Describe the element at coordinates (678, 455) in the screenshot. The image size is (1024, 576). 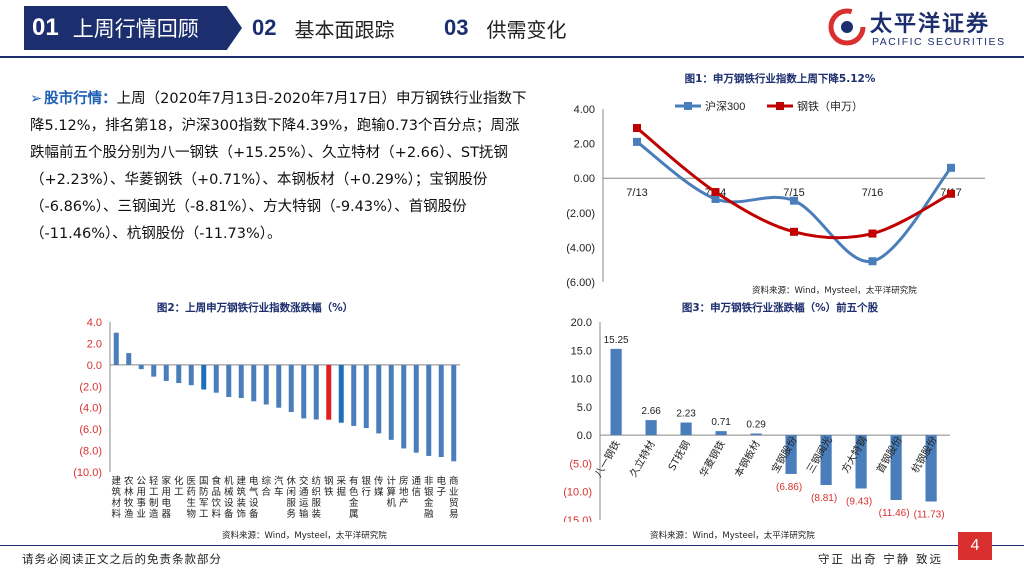
I see `x-tick-label: ST抚钢` at that location.